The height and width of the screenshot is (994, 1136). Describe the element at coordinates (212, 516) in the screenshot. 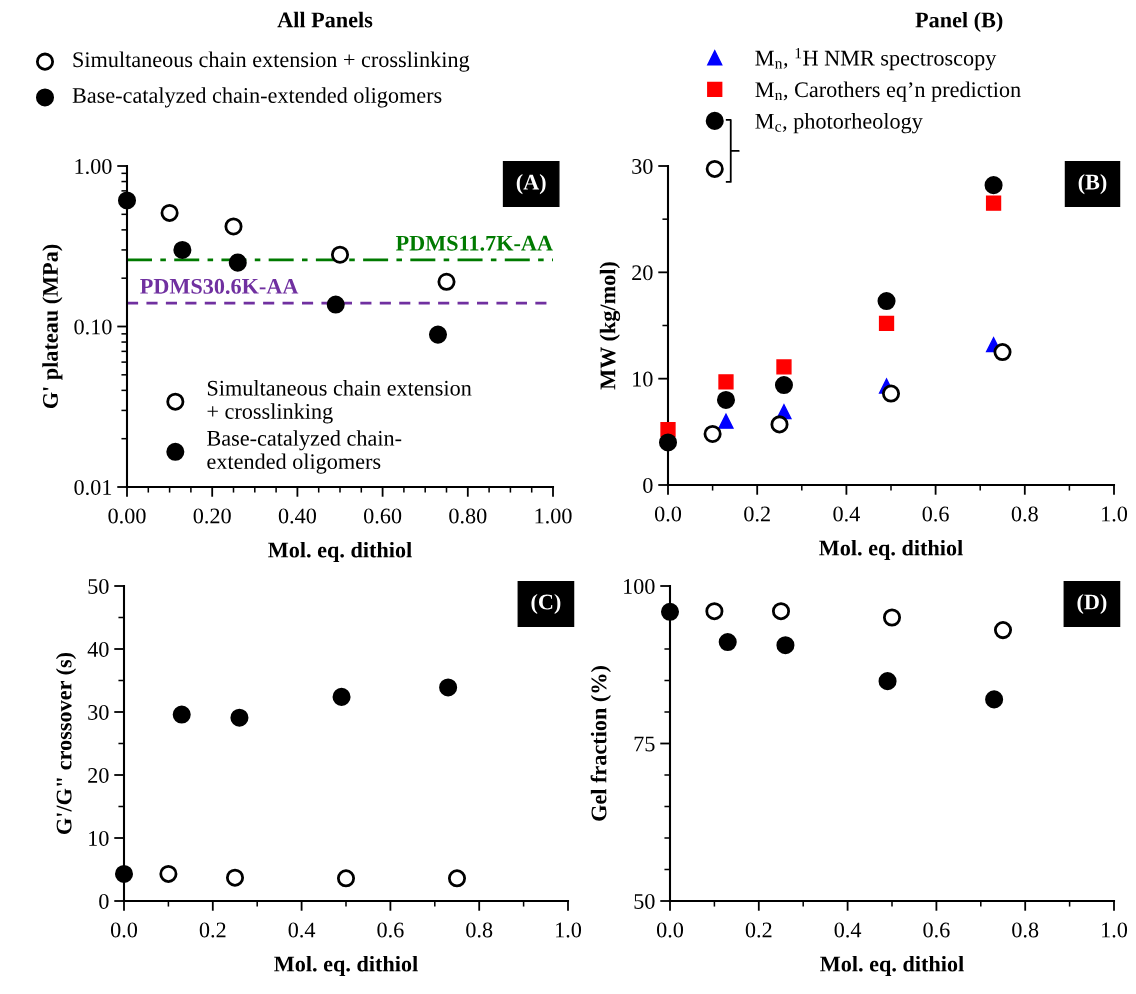

I see `x-tick-label: 0.20` at that location.